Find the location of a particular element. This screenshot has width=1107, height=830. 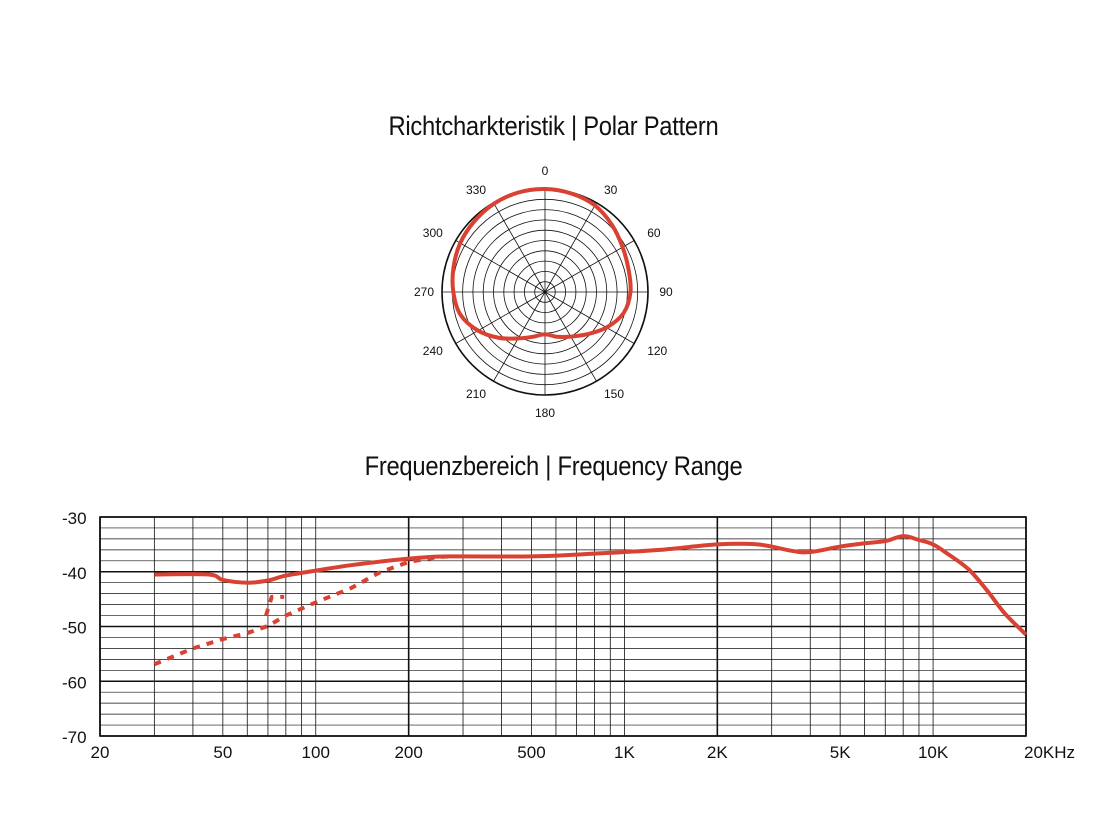

y-tick-label: -30 is located at coordinates (74, 518).